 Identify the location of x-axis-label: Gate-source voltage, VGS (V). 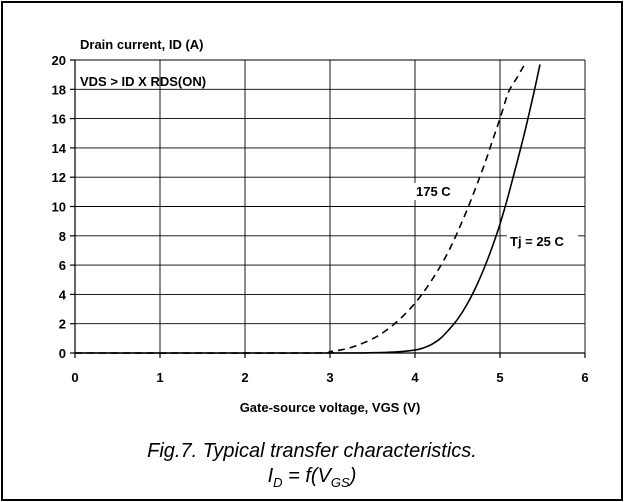
(330, 407).